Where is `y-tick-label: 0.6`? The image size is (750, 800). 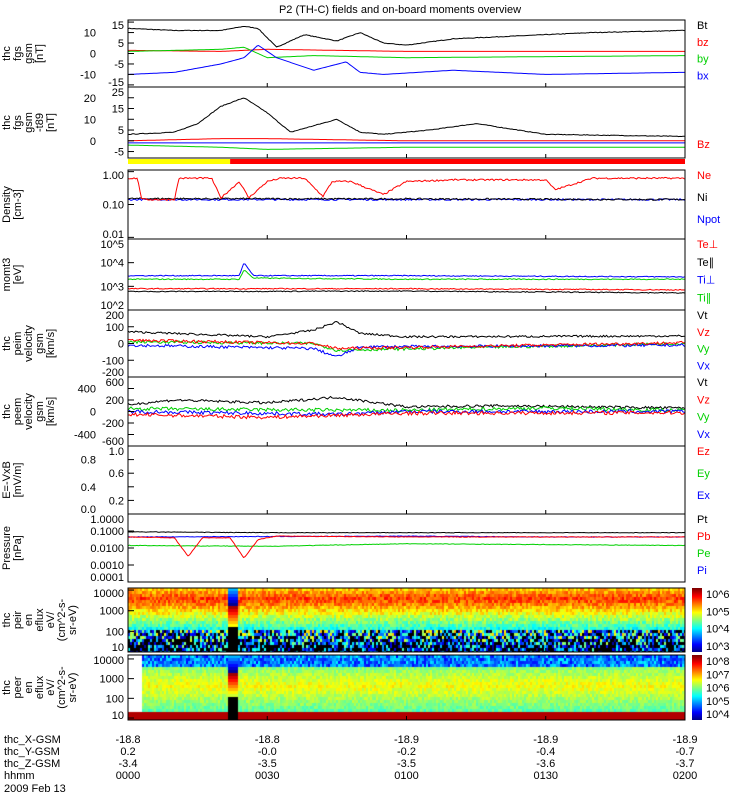
y-tick-label: 0.6 is located at coordinates (116, 474).